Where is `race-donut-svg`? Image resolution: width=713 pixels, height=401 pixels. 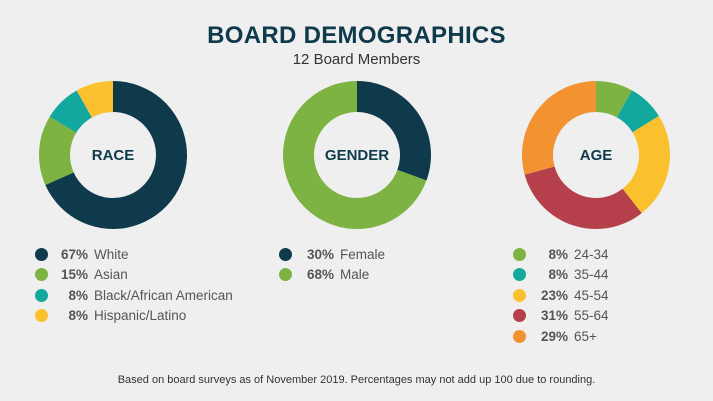
race-donut-svg is located at coordinates (113, 155).